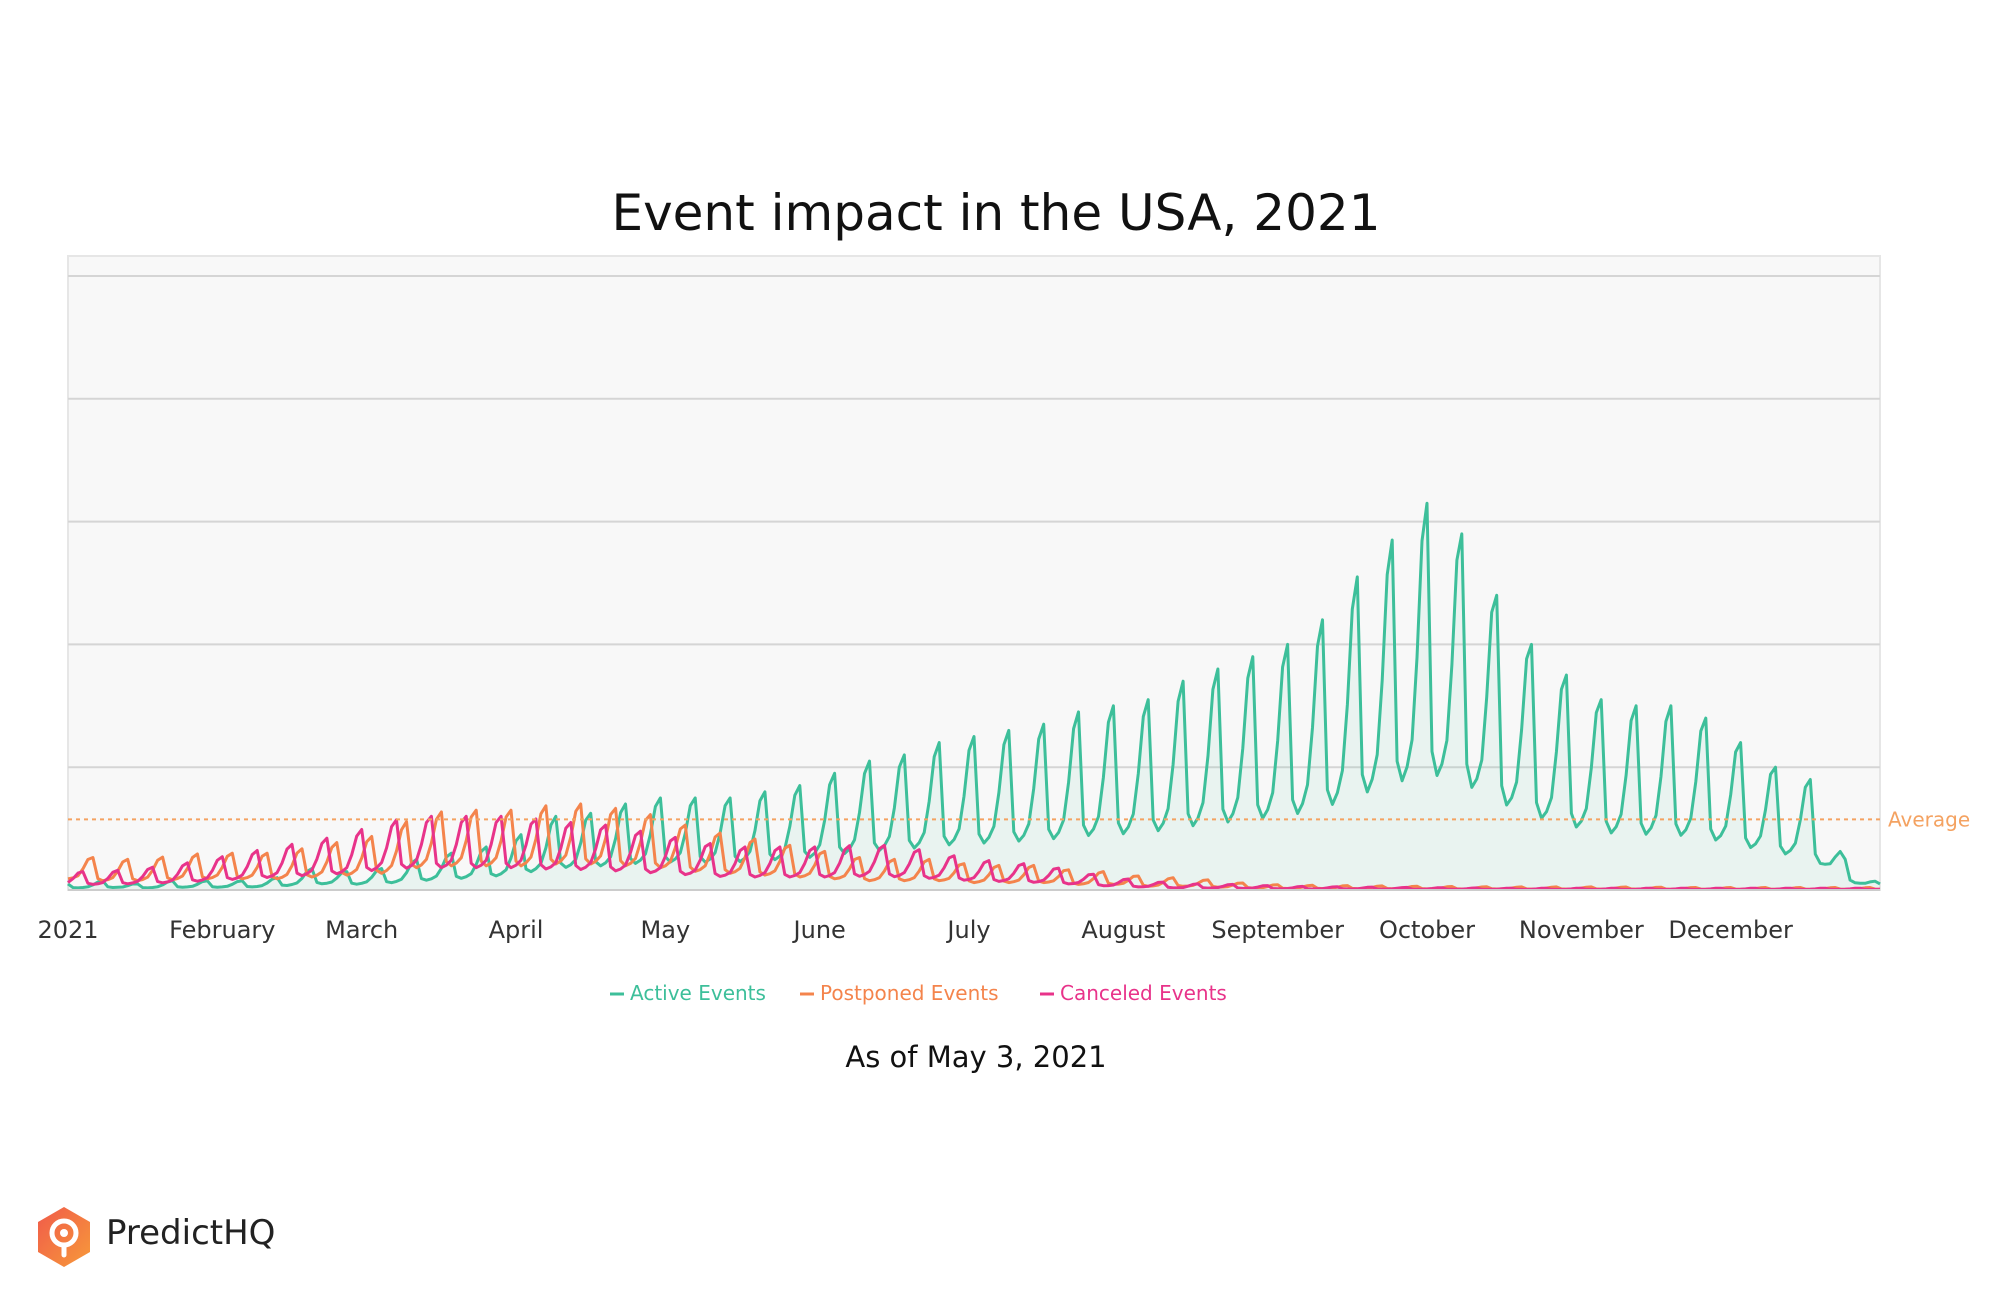 The width and height of the screenshot is (1992, 1300). Describe the element at coordinates (64, 1237) in the screenshot. I see `predicthq-logo-icon` at that location.